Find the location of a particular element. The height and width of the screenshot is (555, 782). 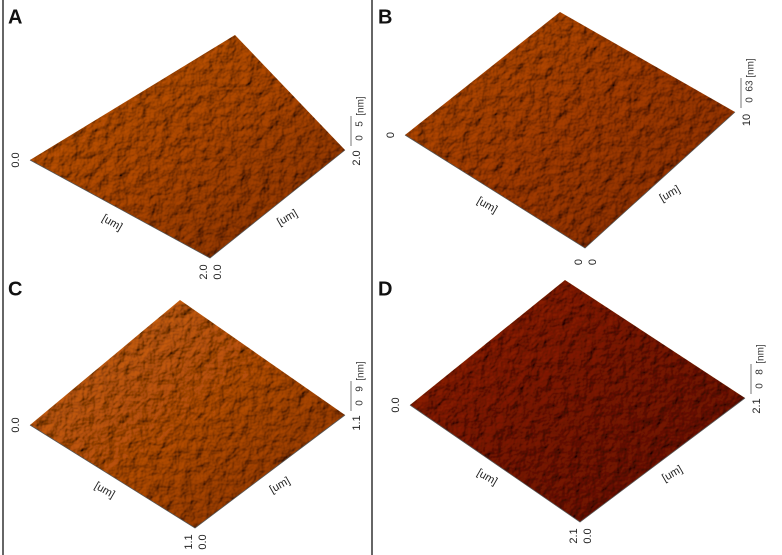

z-tick: 9 is located at coordinates (360, 389).